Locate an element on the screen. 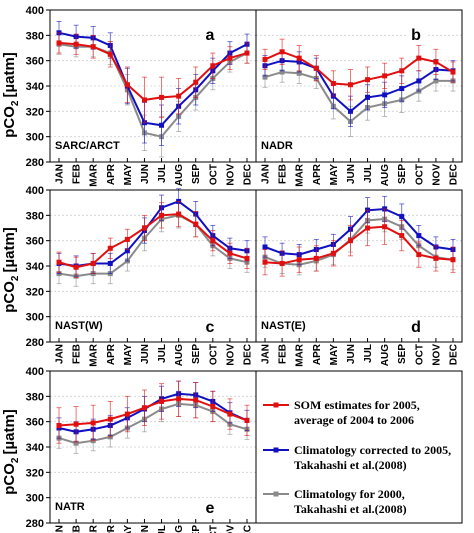  x-tick-label: JUL is located at coordinates (368, 173).